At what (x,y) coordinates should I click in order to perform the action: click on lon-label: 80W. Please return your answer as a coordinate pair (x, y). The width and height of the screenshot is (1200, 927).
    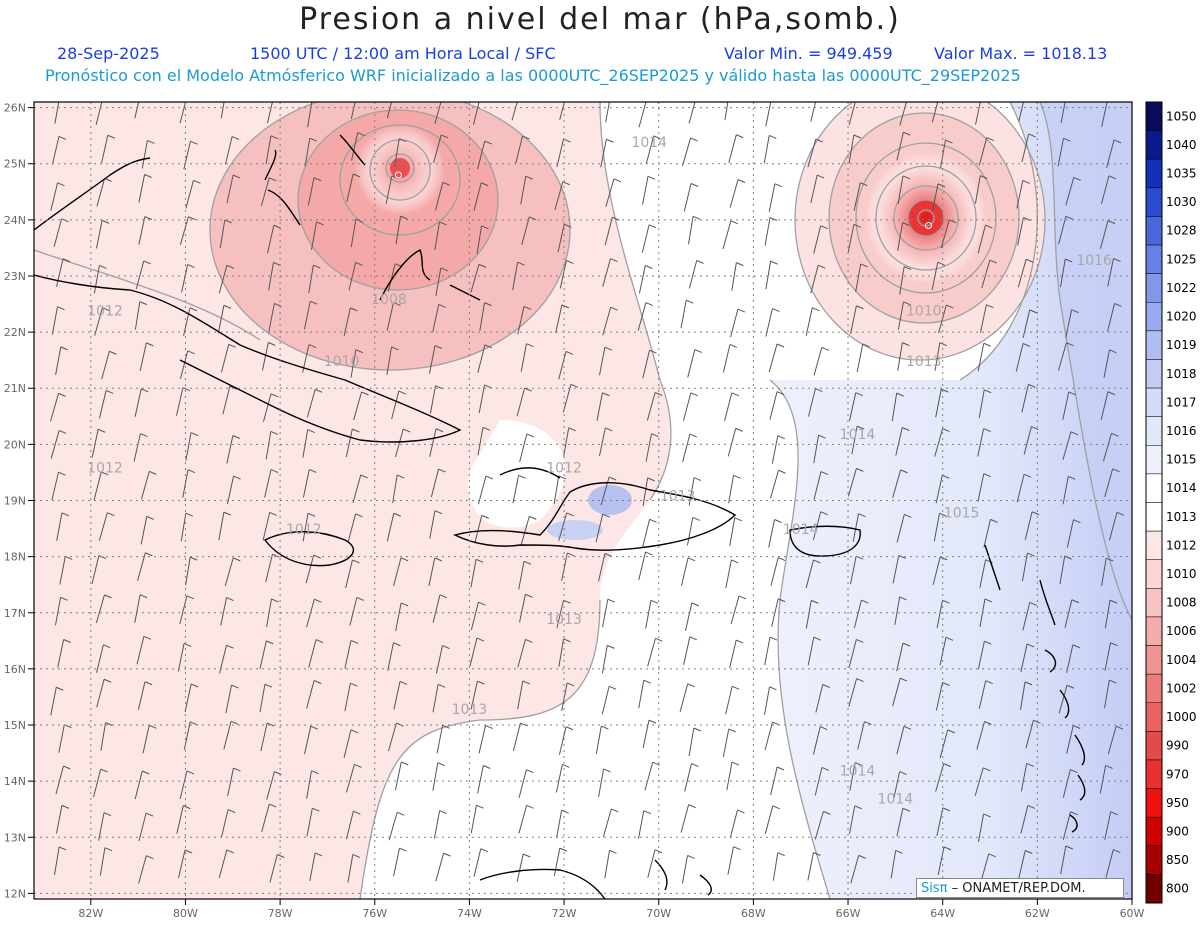
    Looking at the image, I should click on (185, 913).